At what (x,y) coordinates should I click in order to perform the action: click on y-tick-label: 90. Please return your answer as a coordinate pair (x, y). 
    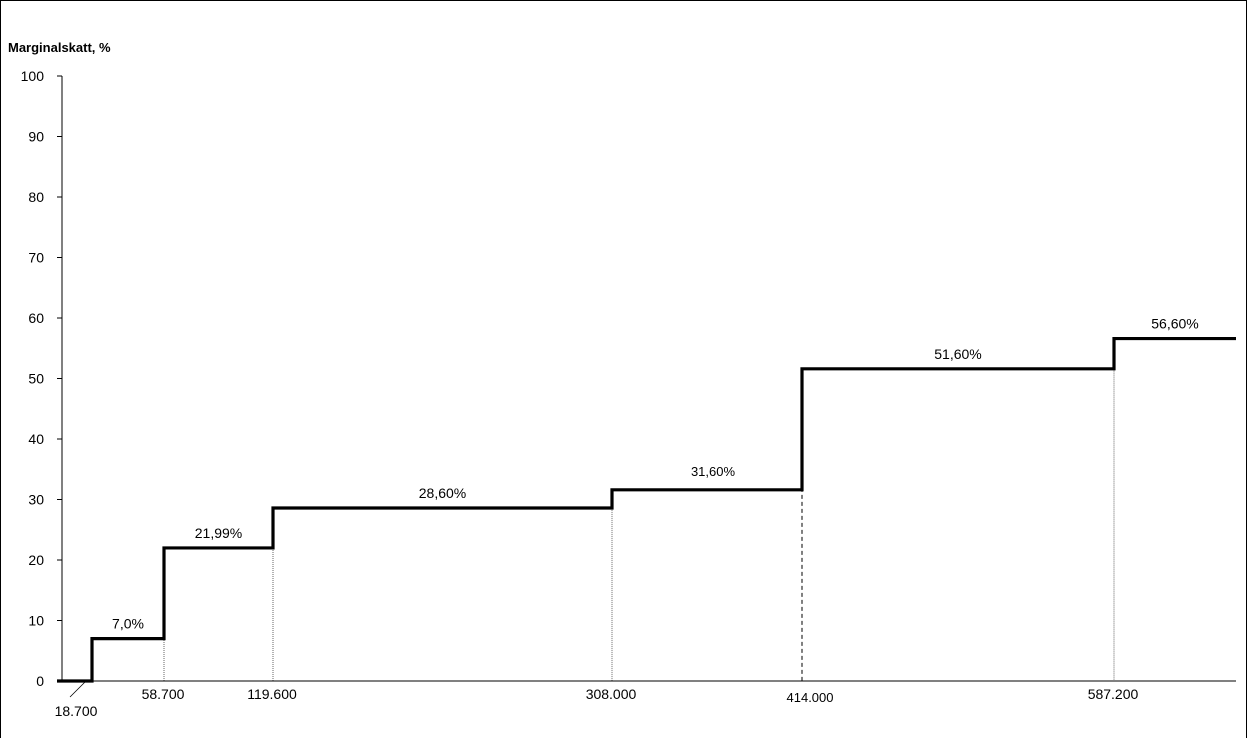
    Looking at the image, I should click on (36, 137).